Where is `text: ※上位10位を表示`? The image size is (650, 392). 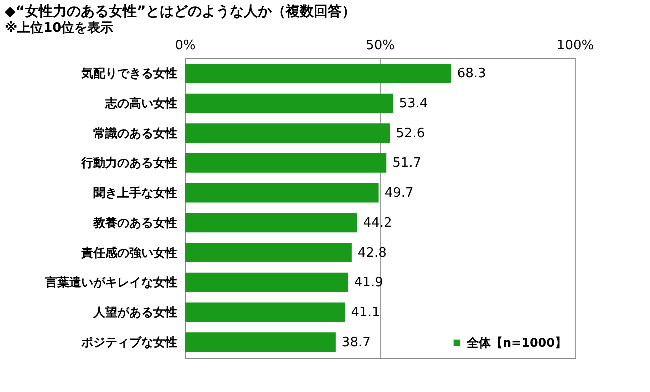 text: ※上位10位を表示 is located at coordinates (59, 28).